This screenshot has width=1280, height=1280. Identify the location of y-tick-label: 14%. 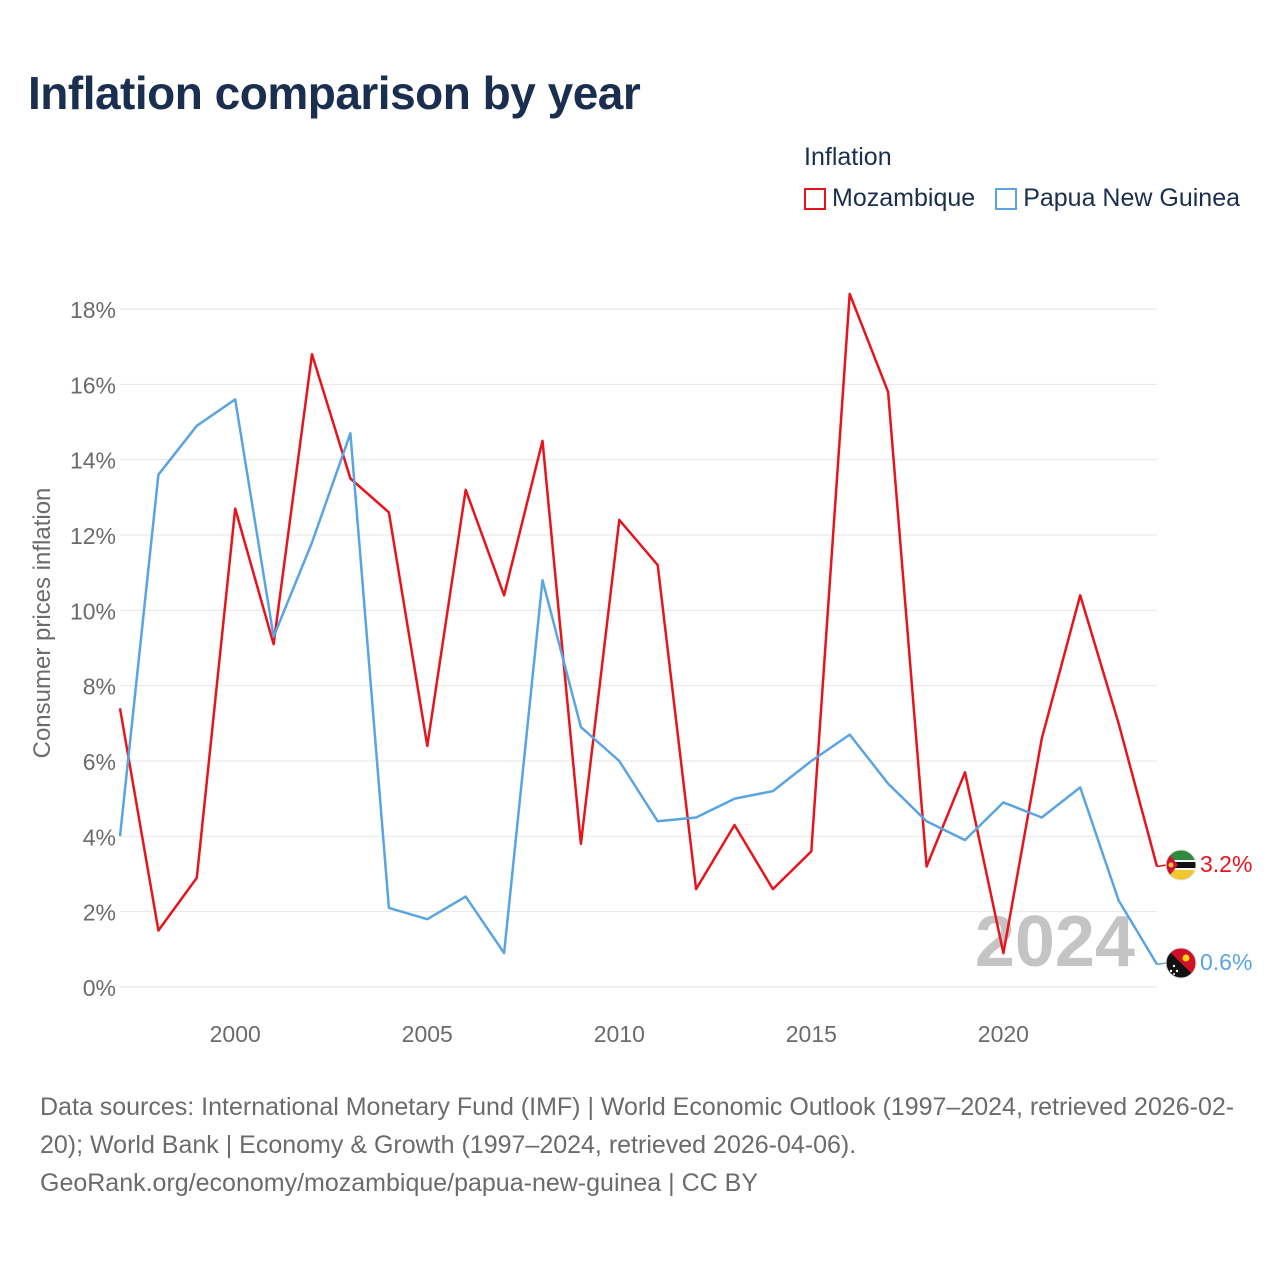
(93, 461).